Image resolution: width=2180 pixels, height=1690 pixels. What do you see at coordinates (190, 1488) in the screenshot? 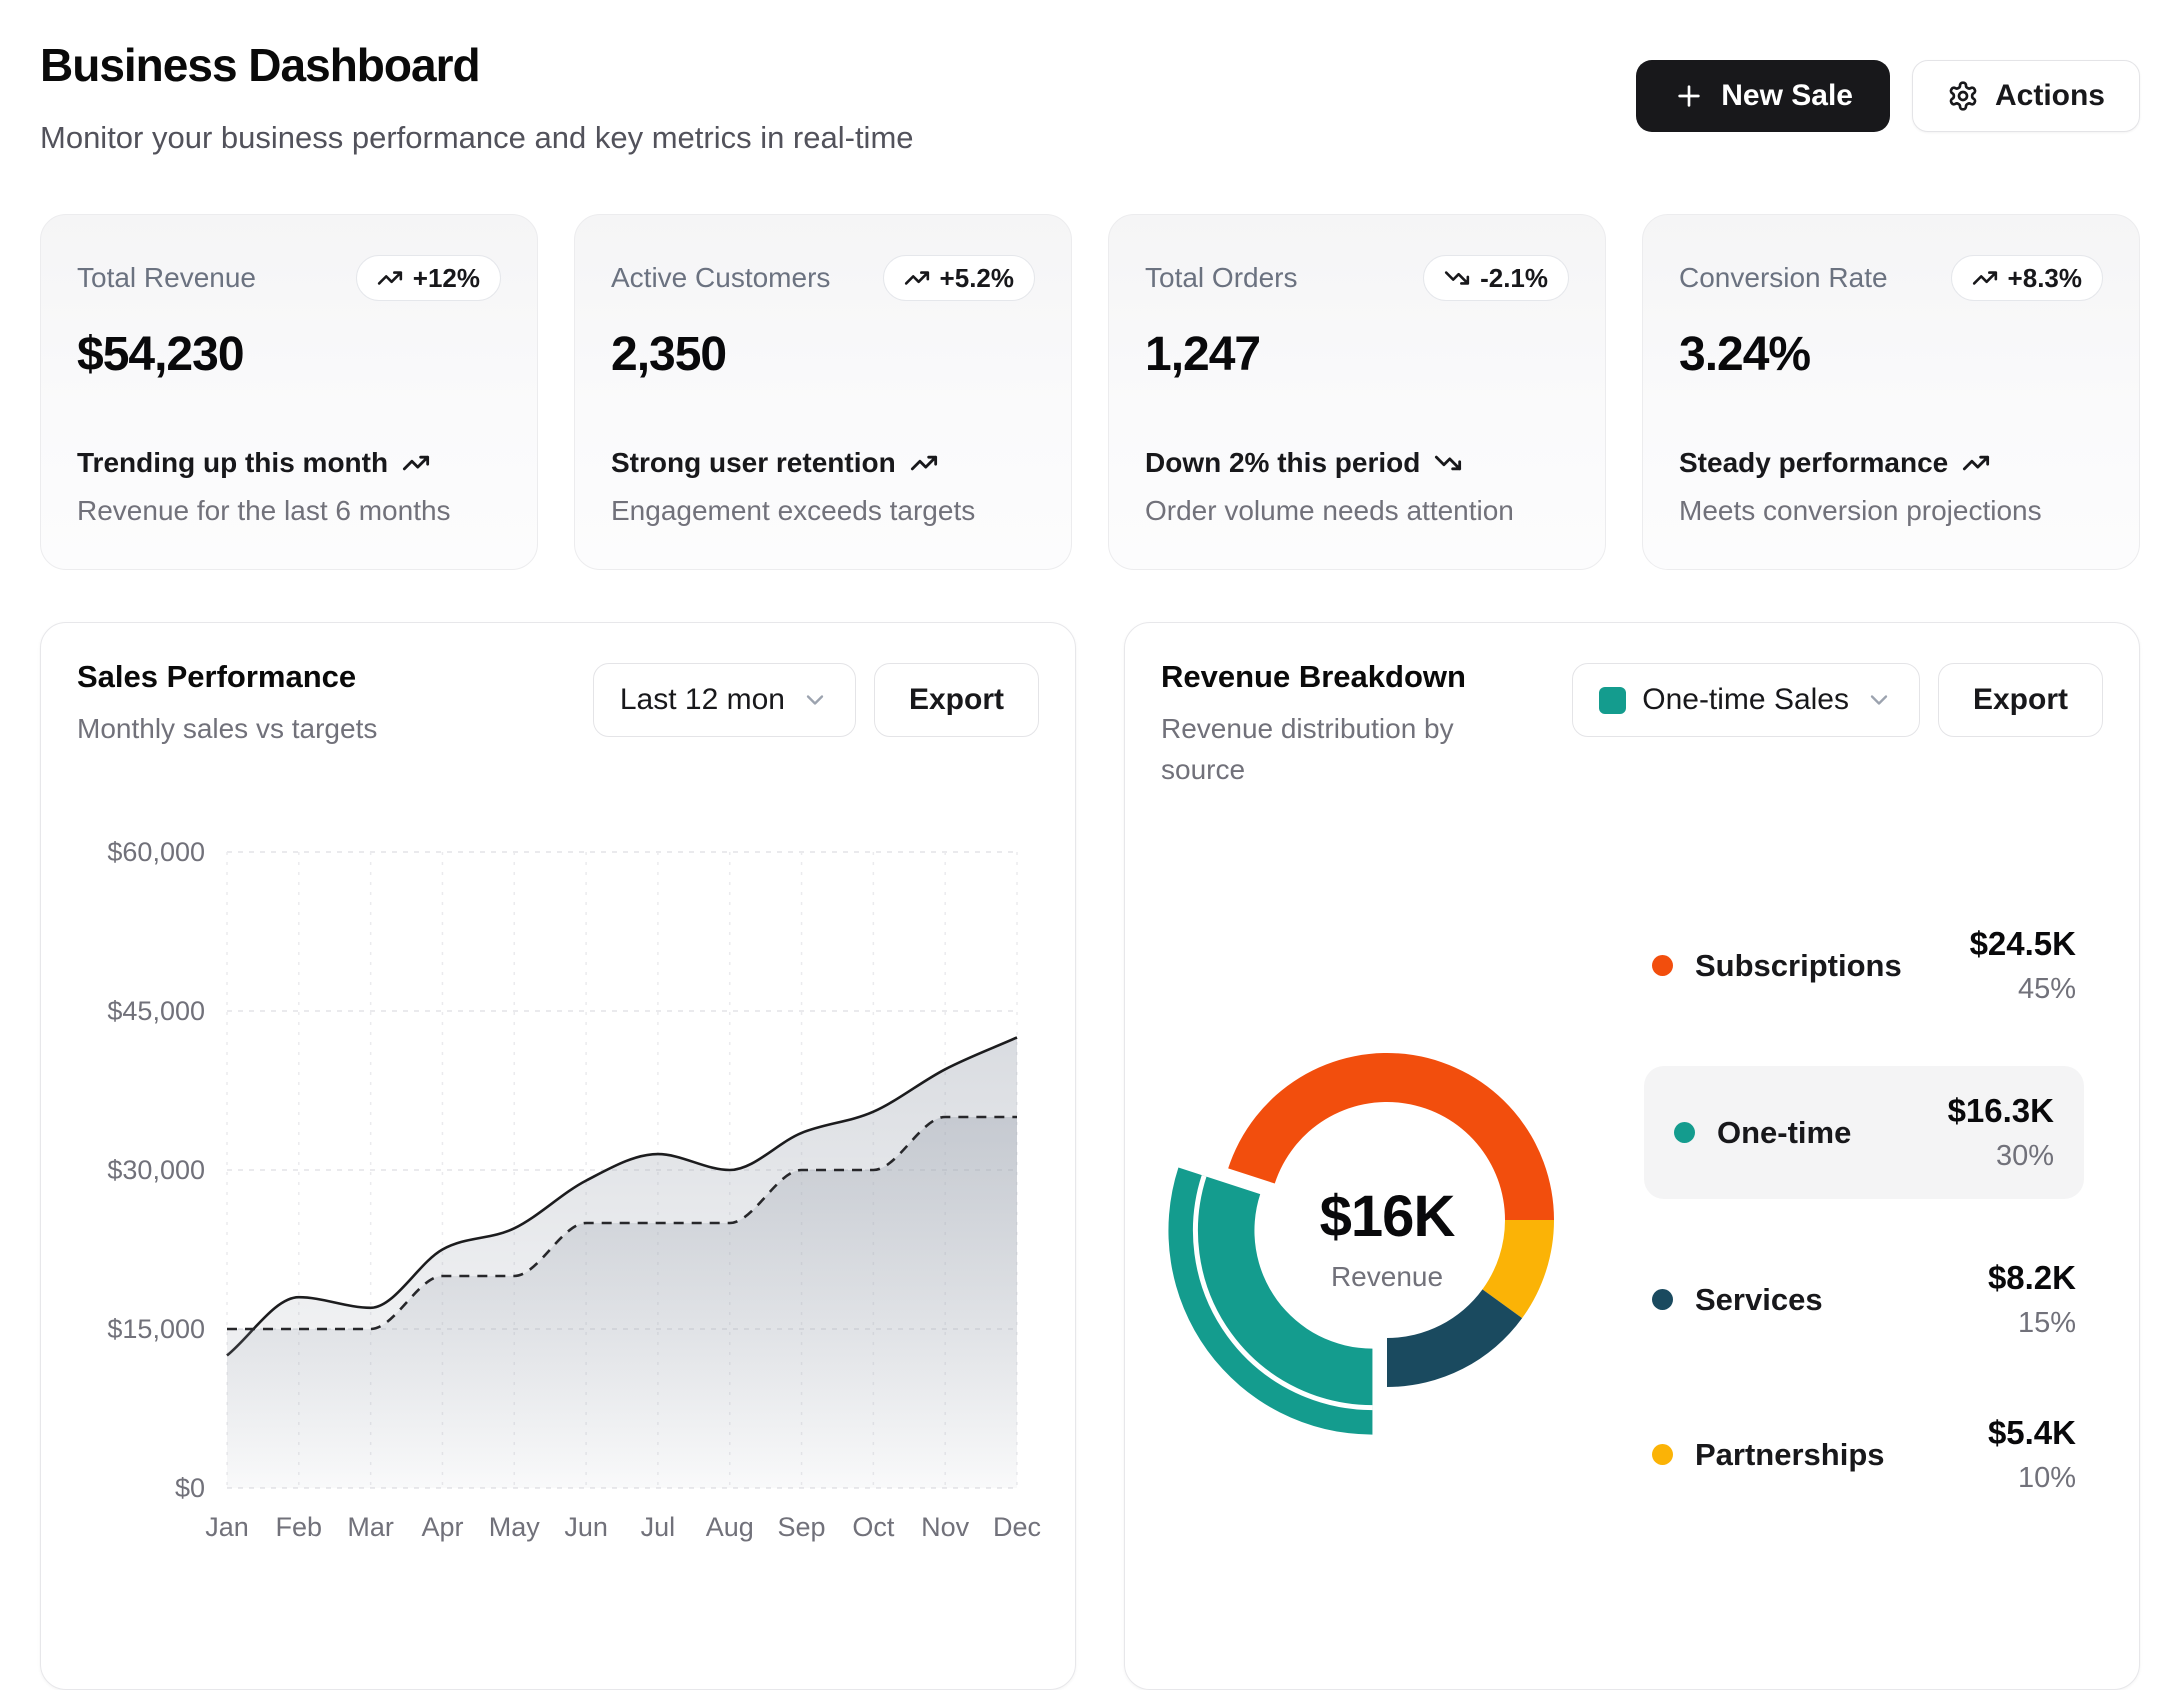
I see `svg-text: $0` at bounding box center [190, 1488].